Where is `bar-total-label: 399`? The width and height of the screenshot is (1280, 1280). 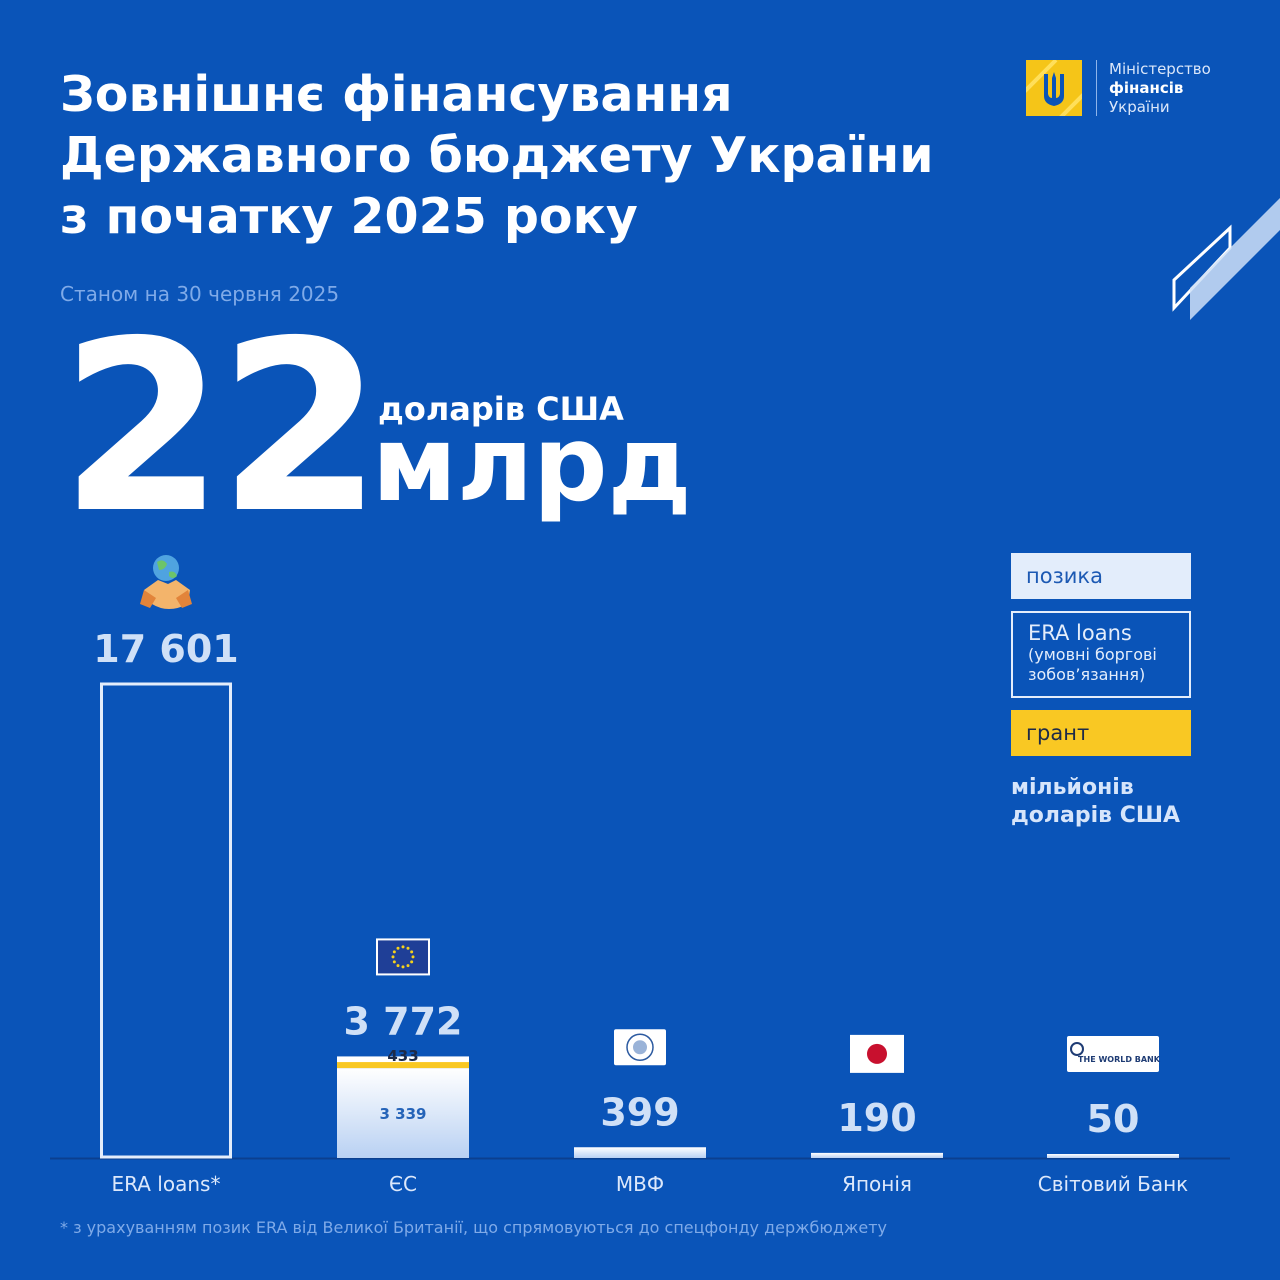 bar-total-label: 399 is located at coordinates (639, 1112).